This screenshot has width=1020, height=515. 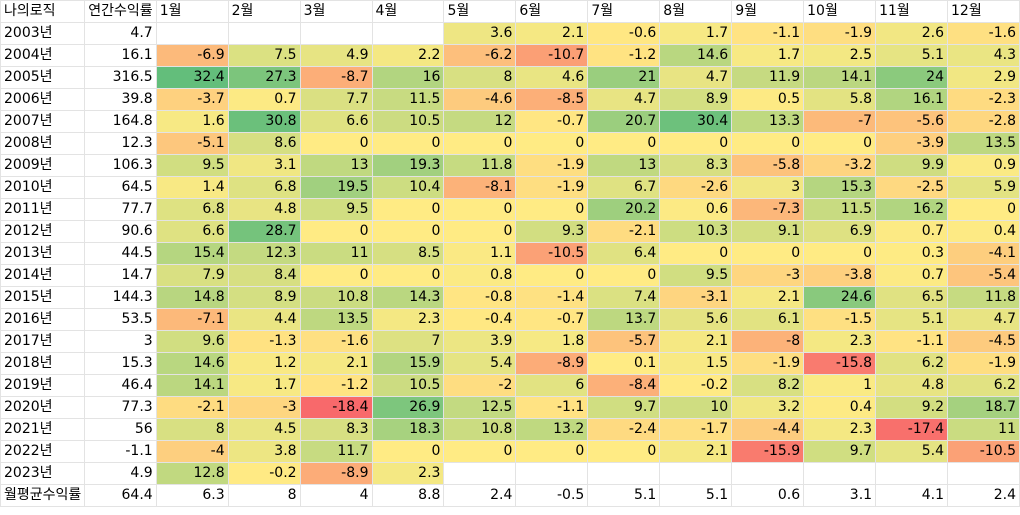 What do you see at coordinates (696, 187) in the screenshot?
I see `monthly-return-cell: -2.6` at bounding box center [696, 187].